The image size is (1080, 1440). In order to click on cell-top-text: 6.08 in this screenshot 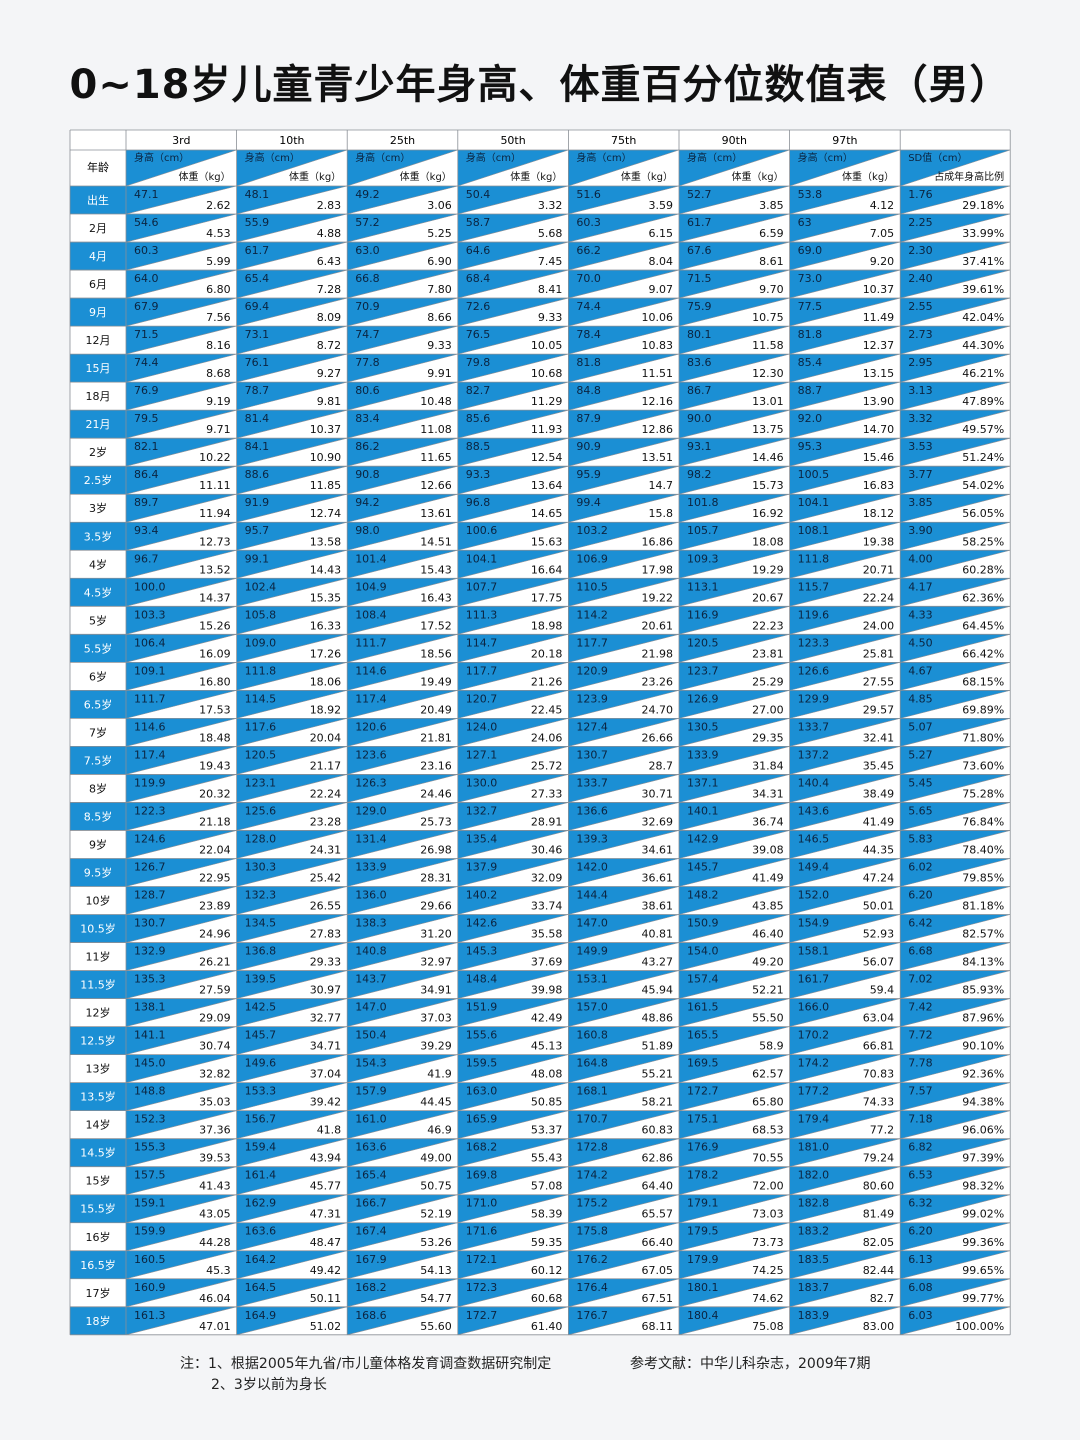, I will do `click(920, 1287)`.